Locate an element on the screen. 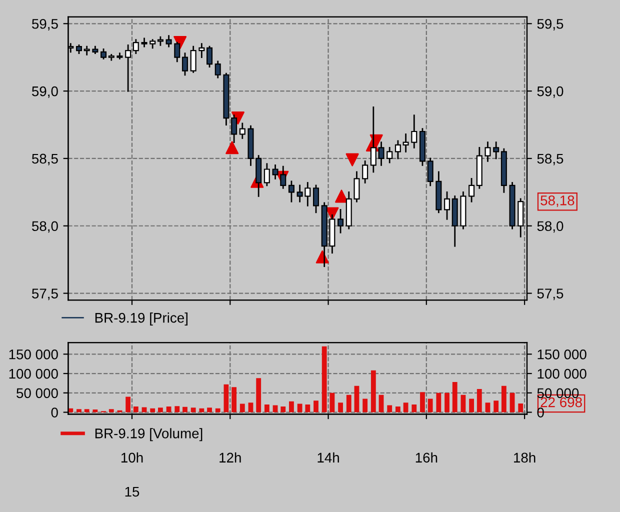  text: 15 is located at coordinates (132, 491).